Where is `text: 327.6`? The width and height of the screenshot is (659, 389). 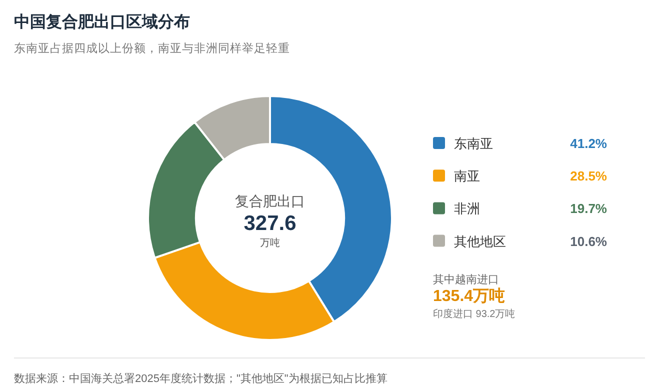 text: 327.6 is located at coordinates (270, 223).